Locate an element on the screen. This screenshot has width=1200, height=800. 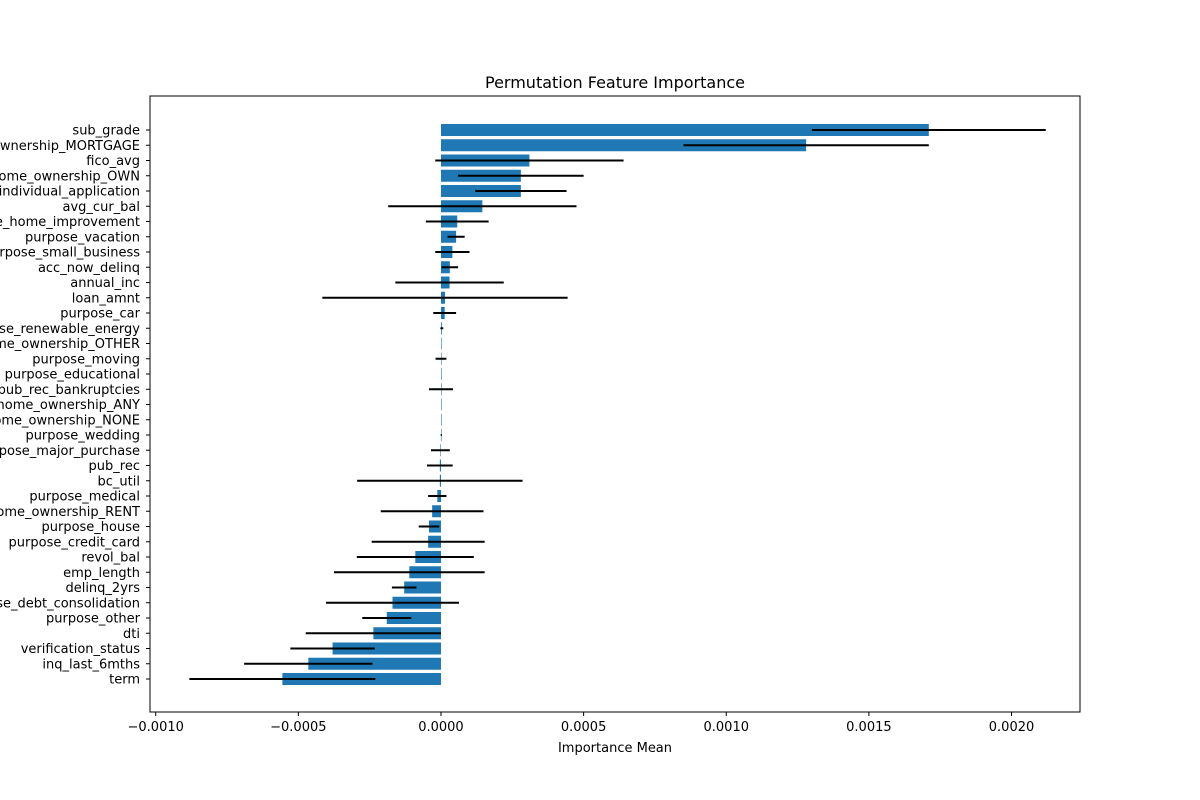
y-tick-label: purpose_house is located at coordinates (90, 527).